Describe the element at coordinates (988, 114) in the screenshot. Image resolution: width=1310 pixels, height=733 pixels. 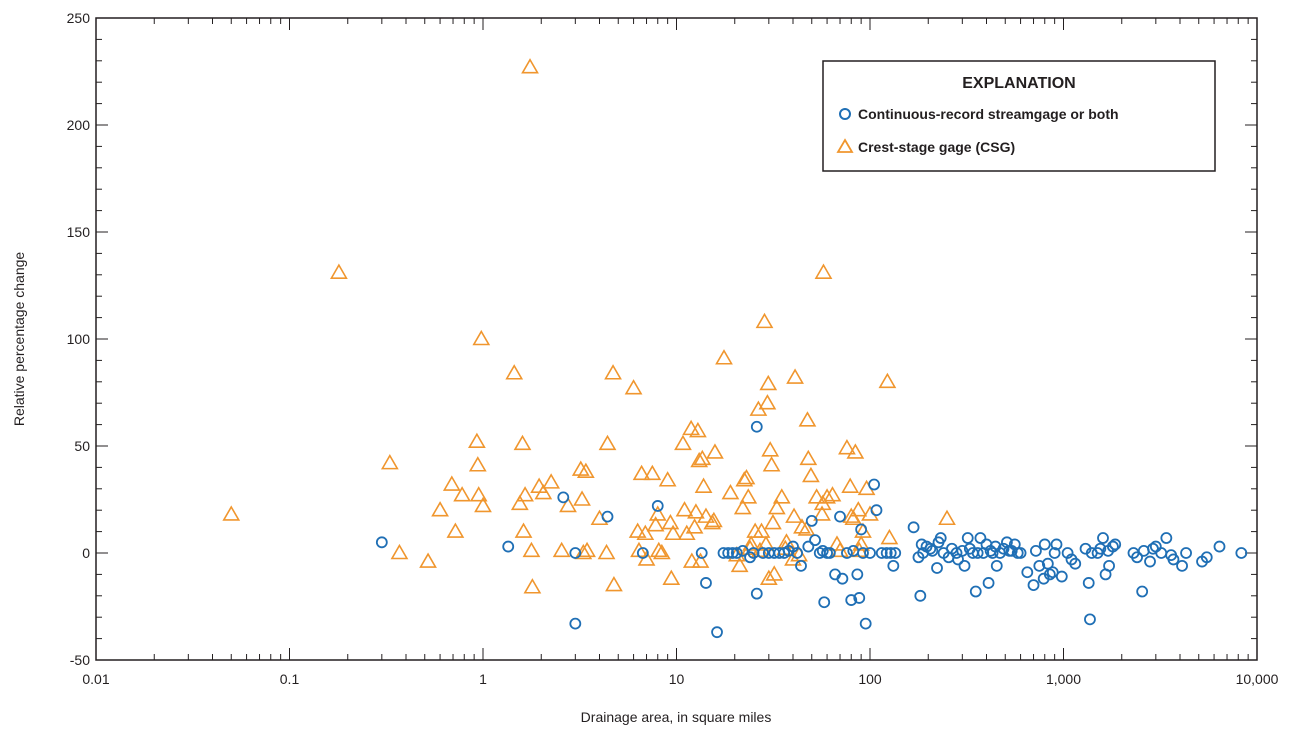
I see `legend-entry-continuous: Continuous-record streamgage or both` at that location.